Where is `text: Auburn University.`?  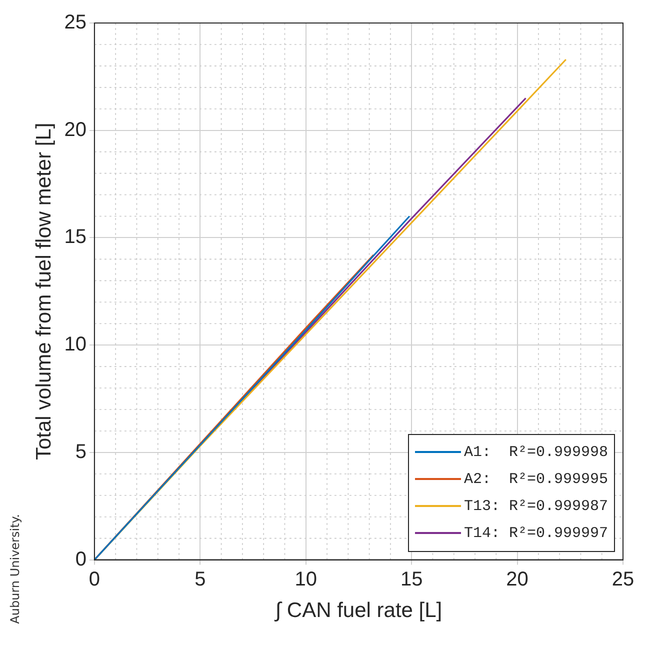
text: Auburn University. is located at coordinates (15, 569).